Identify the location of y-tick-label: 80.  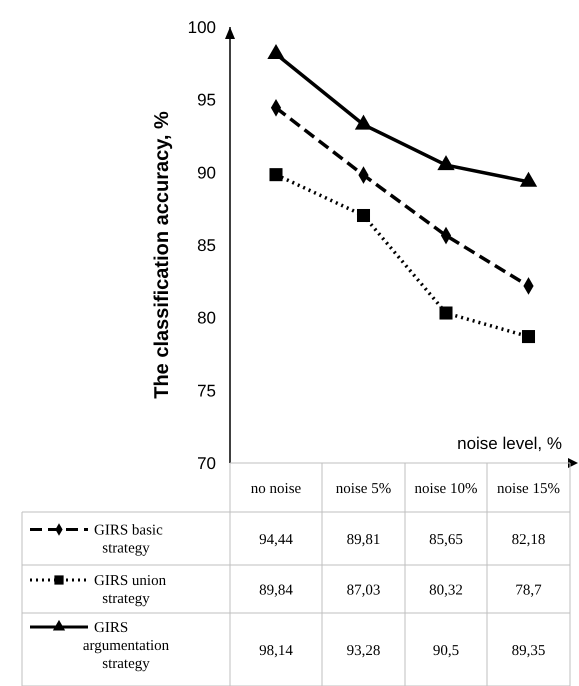
(206, 318).